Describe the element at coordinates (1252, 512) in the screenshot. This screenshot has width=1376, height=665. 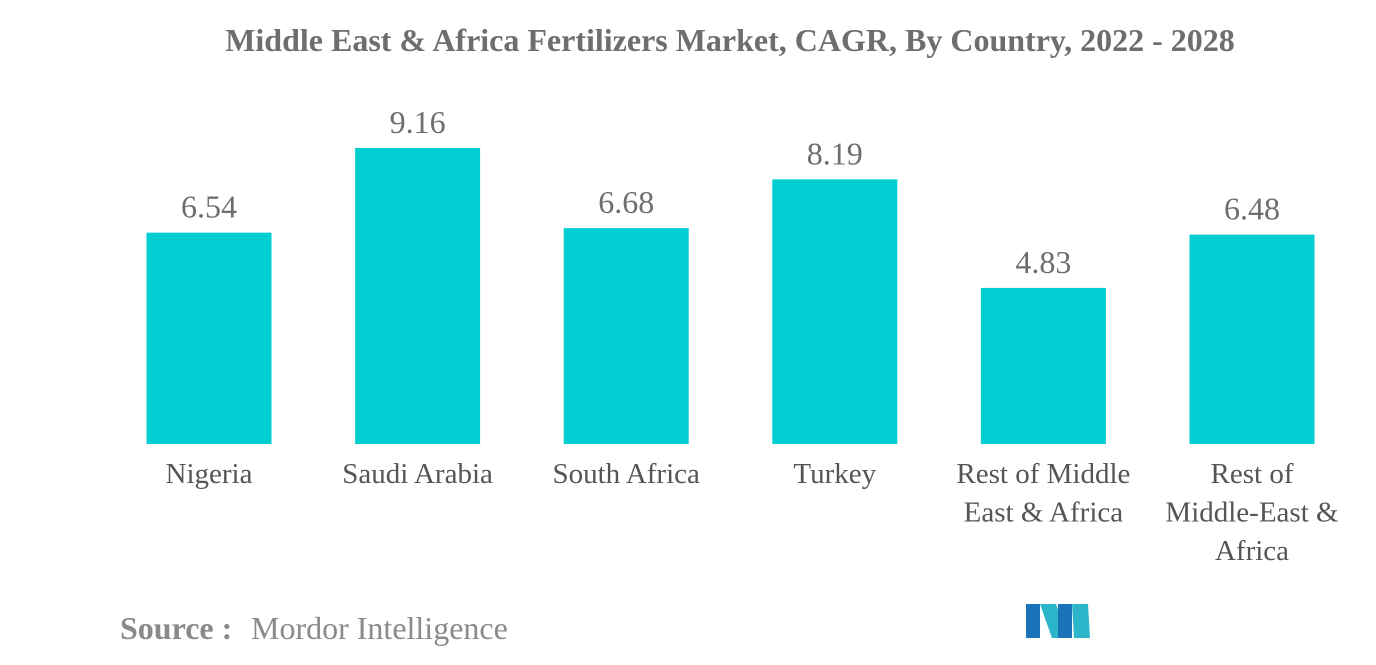
I see `category-label: Rest of Middle-East & Africa` at that location.